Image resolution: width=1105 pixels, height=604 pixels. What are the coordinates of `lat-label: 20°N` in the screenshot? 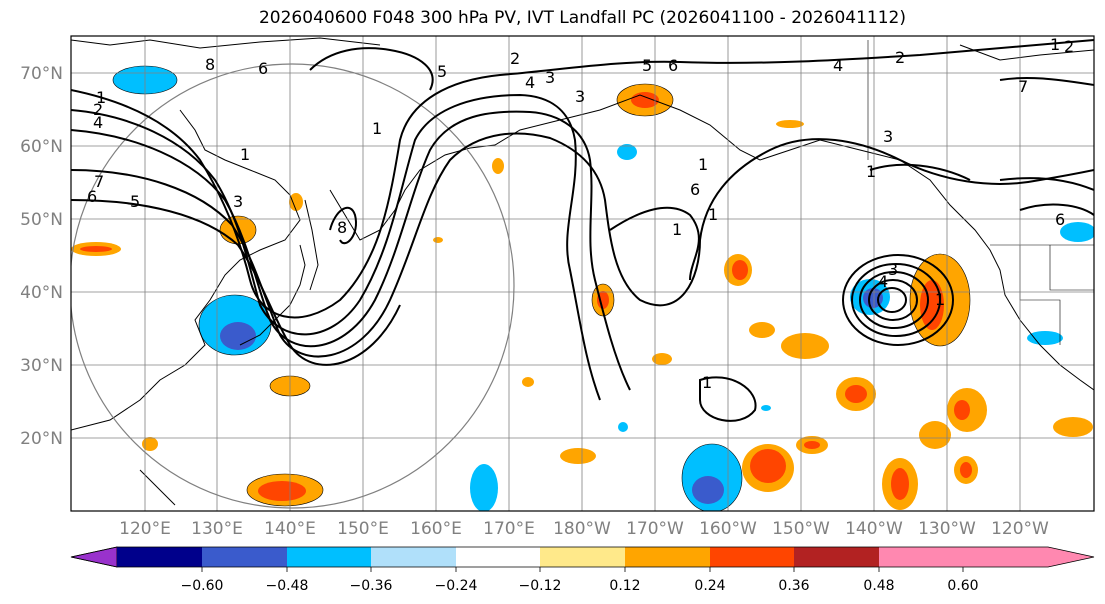 It's located at (41, 439).